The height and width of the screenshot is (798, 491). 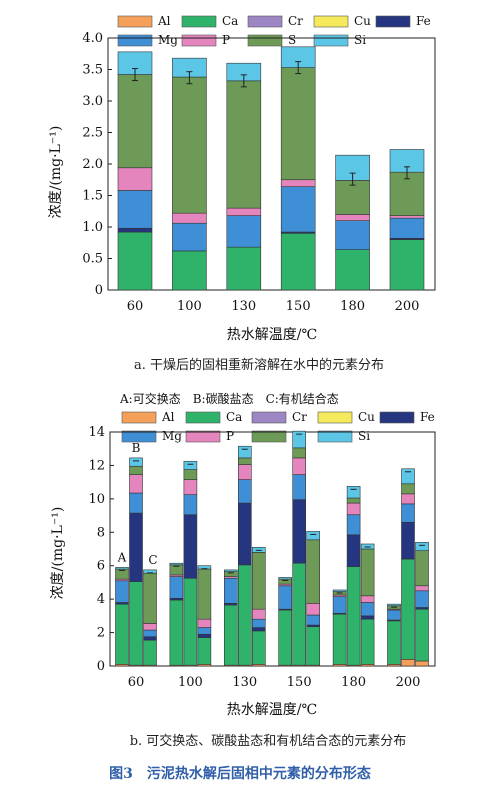 What do you see at coordinates (136, 484) in the screenshot?
I see `chart-b-bar-60-B-seg-P` at bounding box center [136, 484].